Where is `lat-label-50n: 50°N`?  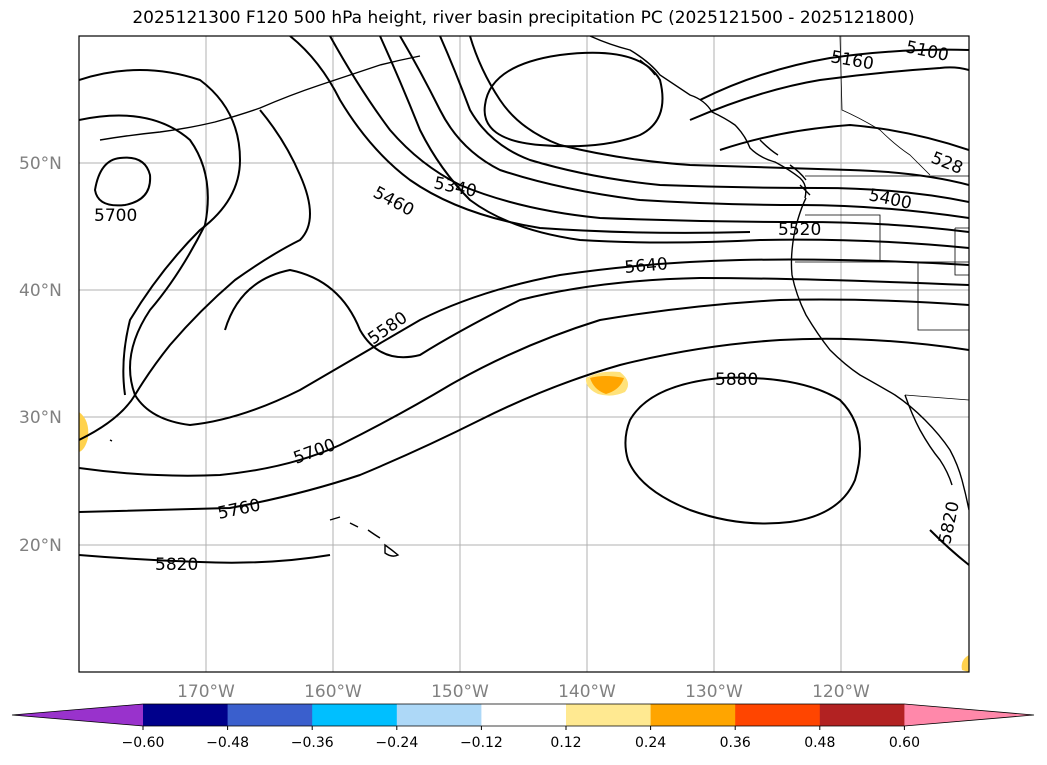
lat-label-50n: 50°N is located at coordinates (40, 164).